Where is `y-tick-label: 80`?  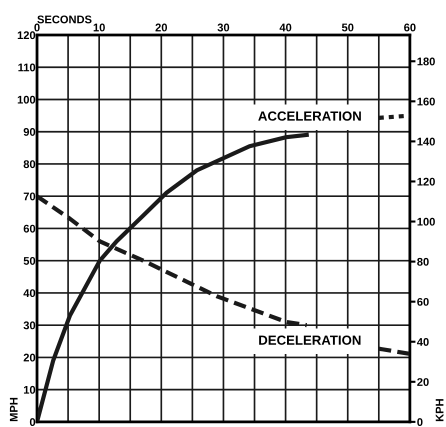
y-tick-label: 80 is located at coordinates (30, 164).